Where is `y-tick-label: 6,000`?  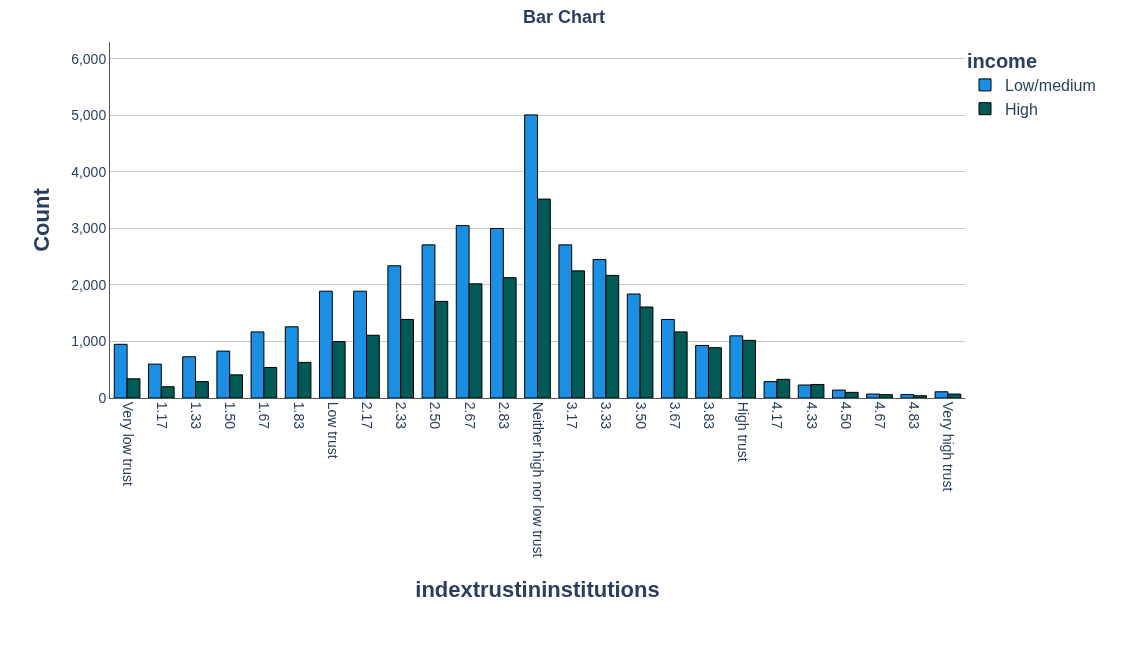 y-tick-label: 6,000 is located at coordinates (89, 58).